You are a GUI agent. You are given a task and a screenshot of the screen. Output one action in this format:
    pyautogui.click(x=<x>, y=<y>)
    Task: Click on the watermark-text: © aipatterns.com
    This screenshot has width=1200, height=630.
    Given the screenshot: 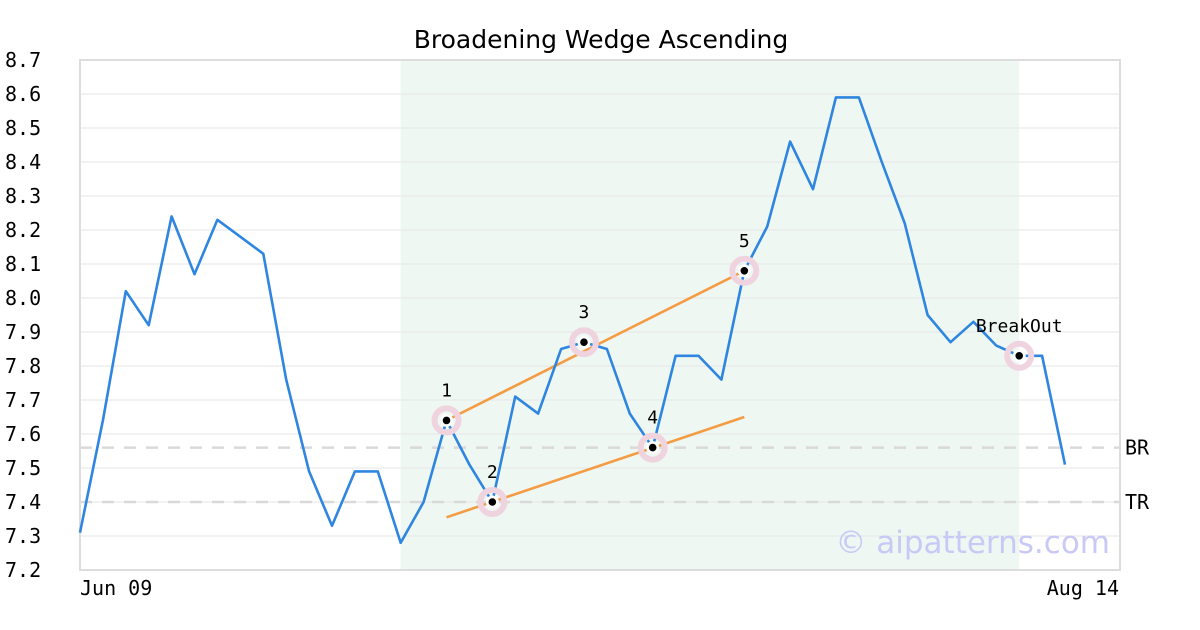 What is the action you would take?
    pyautogui.click(x=972, y=543)
    